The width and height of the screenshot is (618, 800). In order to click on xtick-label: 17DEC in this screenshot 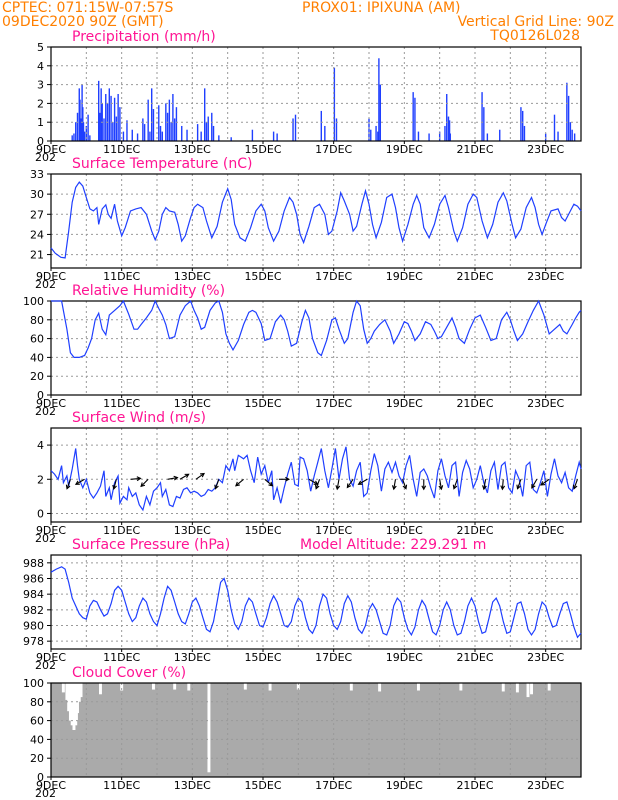, I will do `click(333, 530)`.